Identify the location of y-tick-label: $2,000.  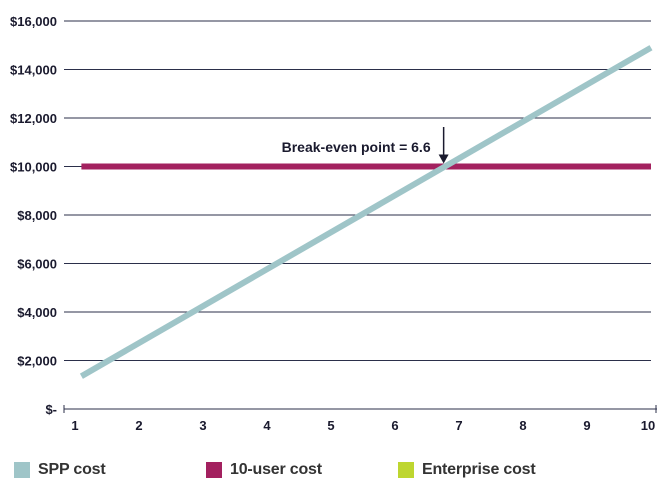
(37, 361).